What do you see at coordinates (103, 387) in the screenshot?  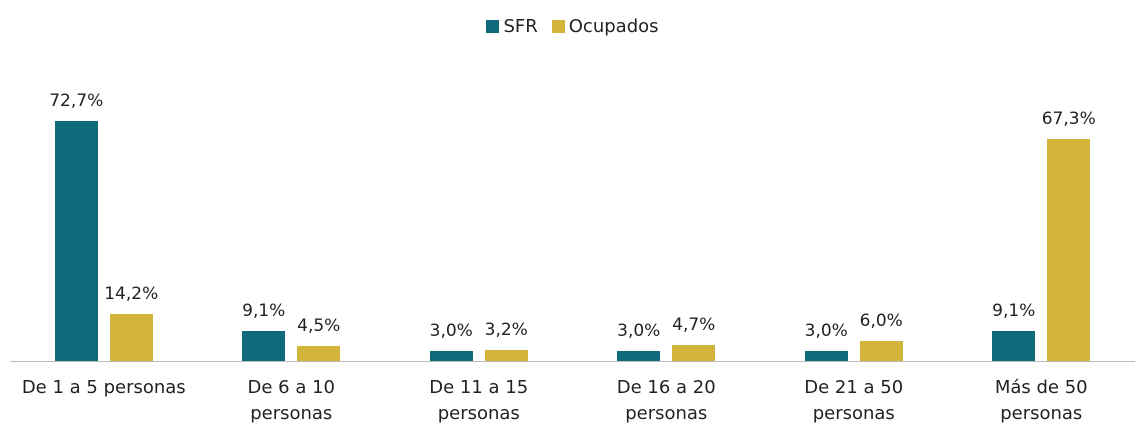 I see `x-tick-label: De 1 a 5 personas` at bounding box center [103, 387].